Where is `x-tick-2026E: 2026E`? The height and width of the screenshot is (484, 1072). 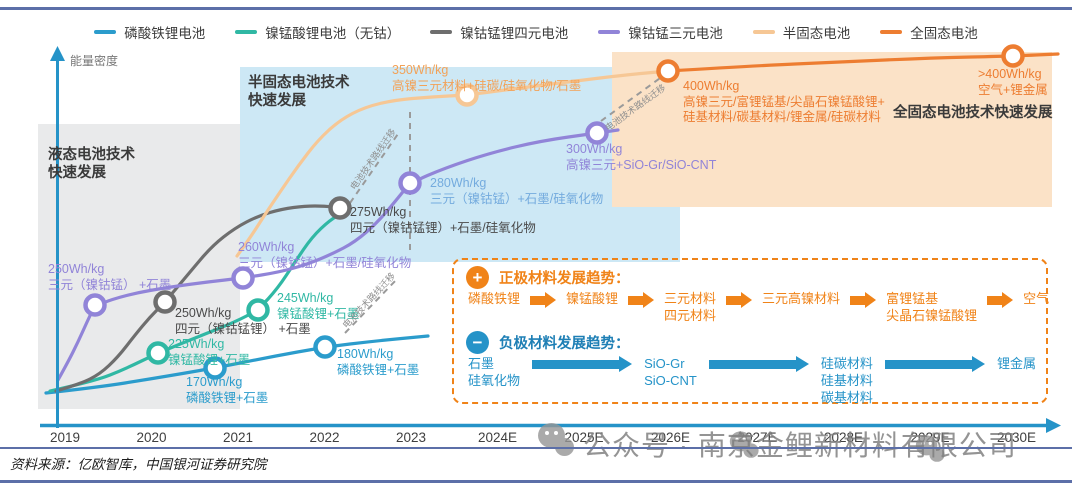 x-tick-2026E: 2026E is located at coordinates (670, 437).